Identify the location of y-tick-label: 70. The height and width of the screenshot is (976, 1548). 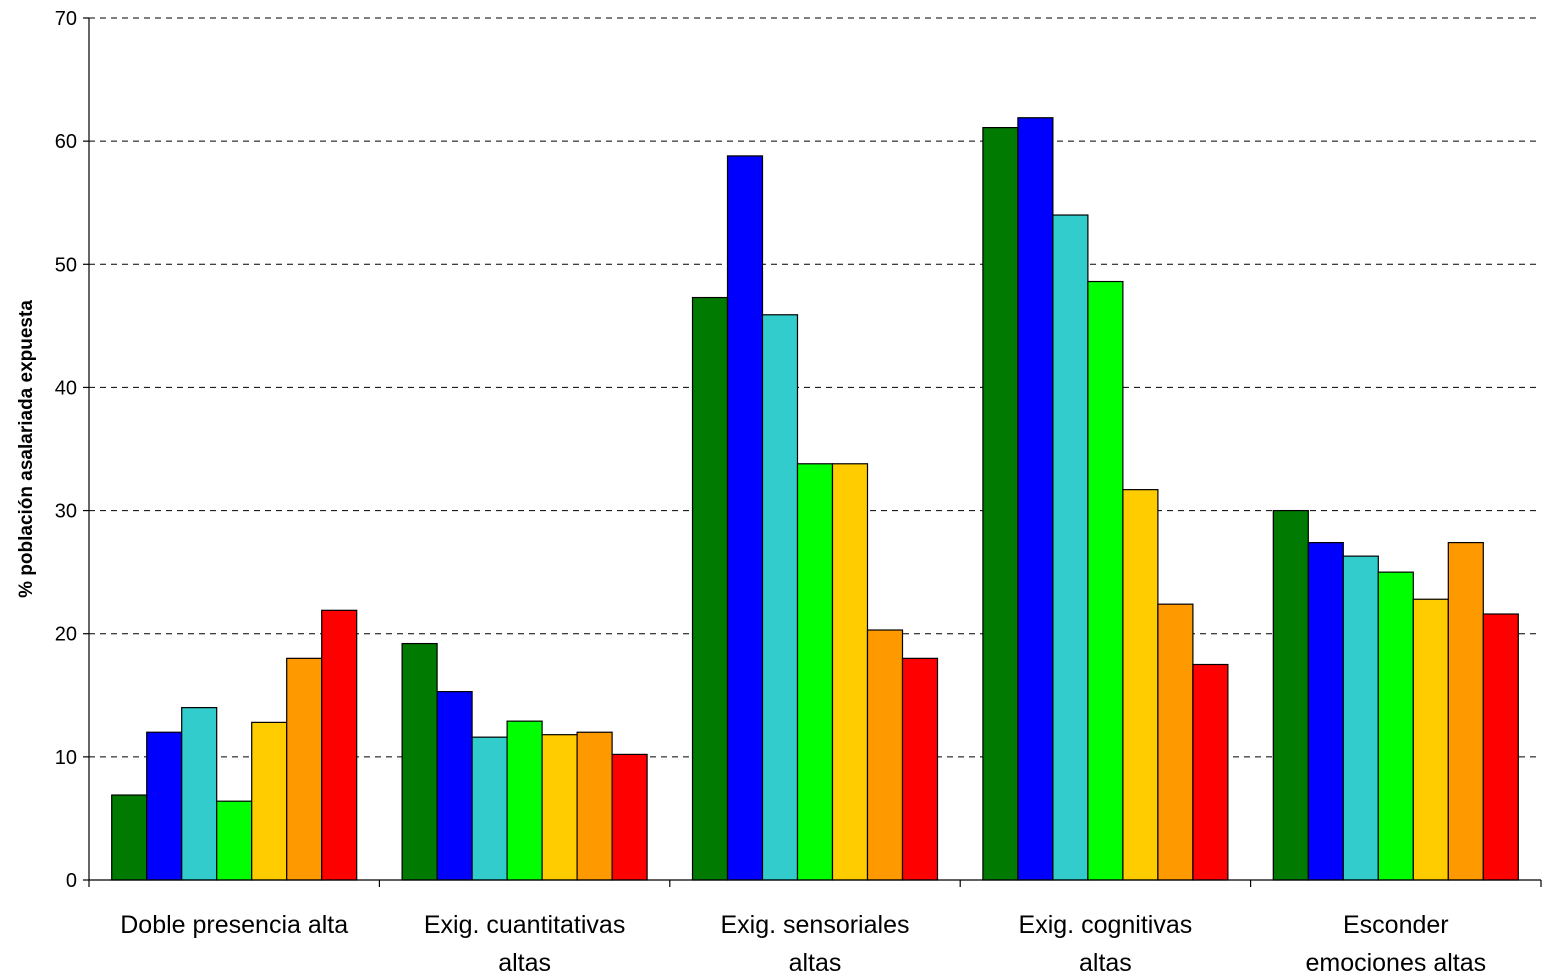
(66, 19).